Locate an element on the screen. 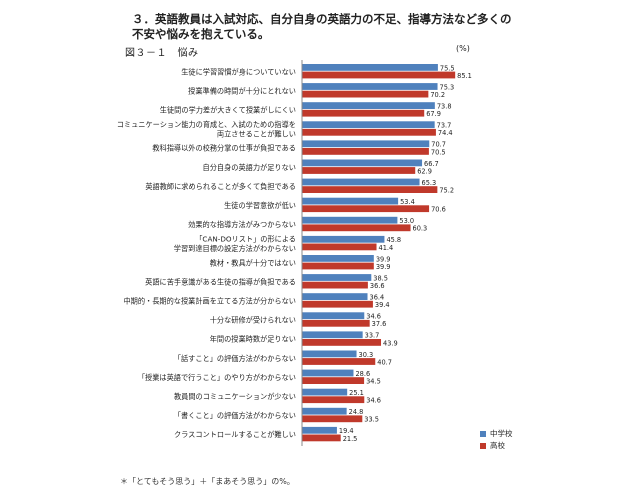 Image resolution: width=640 pixels, height=494 pixels. data-label: 21.5 is located at coordinates (350, 439).